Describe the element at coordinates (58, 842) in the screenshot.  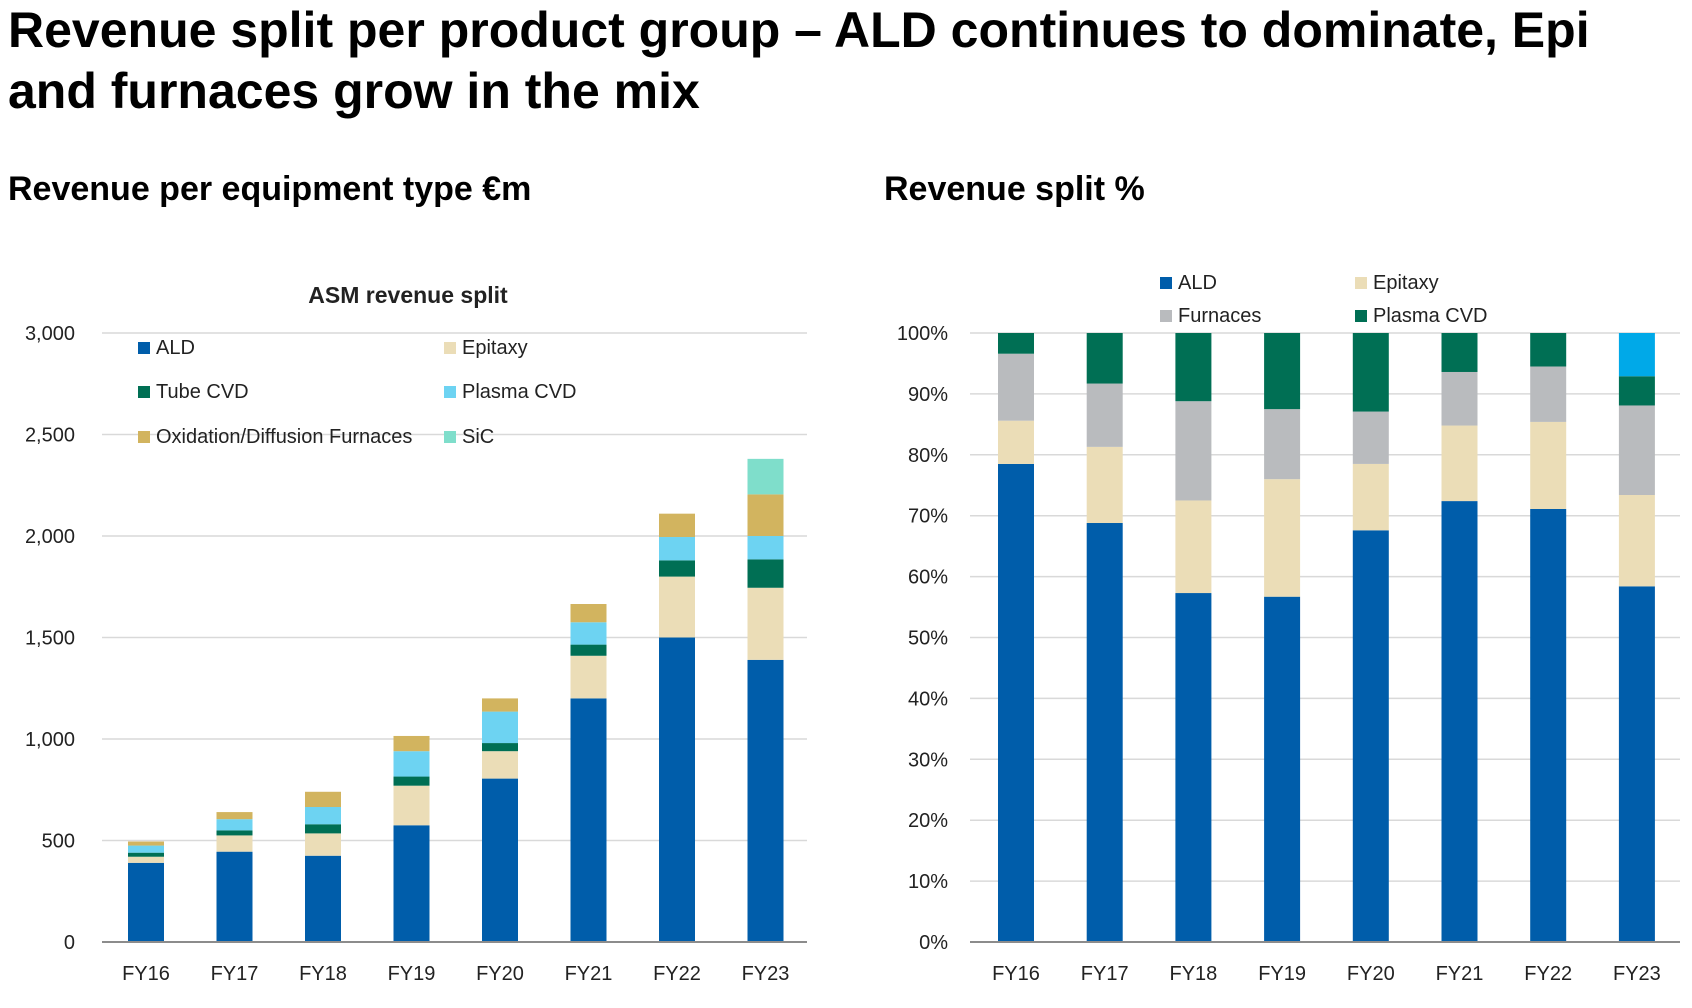
I see `y-tick-label: 500` at that location.